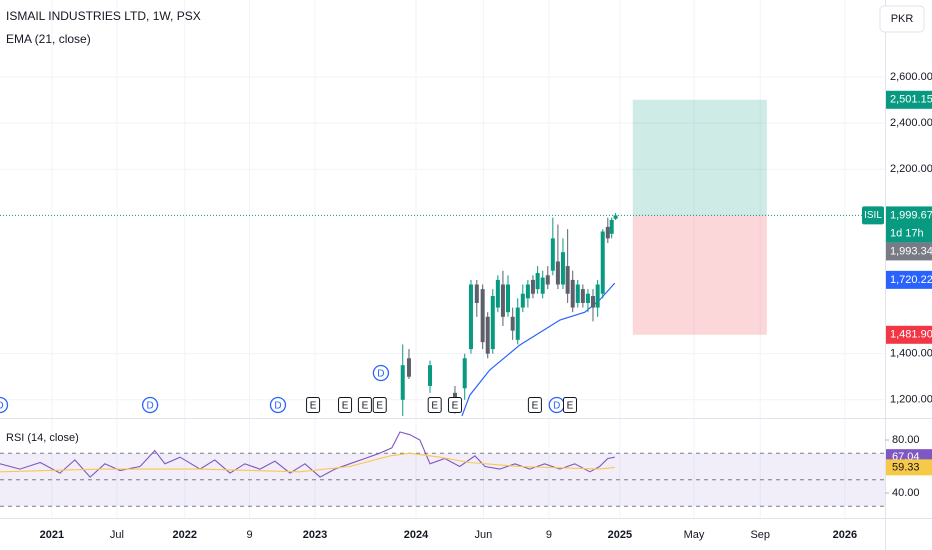  I want to click on rsi-badge, so click(909, 467).